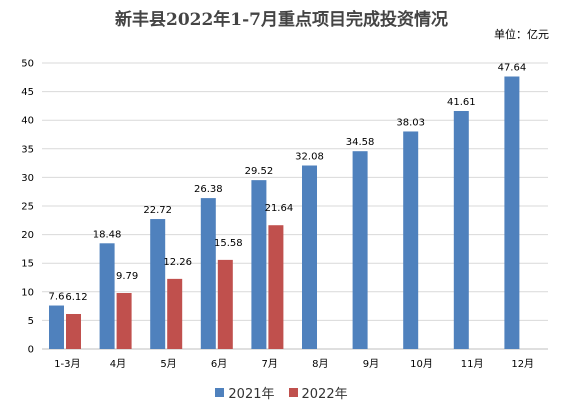 This screenshot has height=408, width=563. Describe the element at coordinates (27, 121) in the screenshot. I see `y-tick-label: 40` at that location.